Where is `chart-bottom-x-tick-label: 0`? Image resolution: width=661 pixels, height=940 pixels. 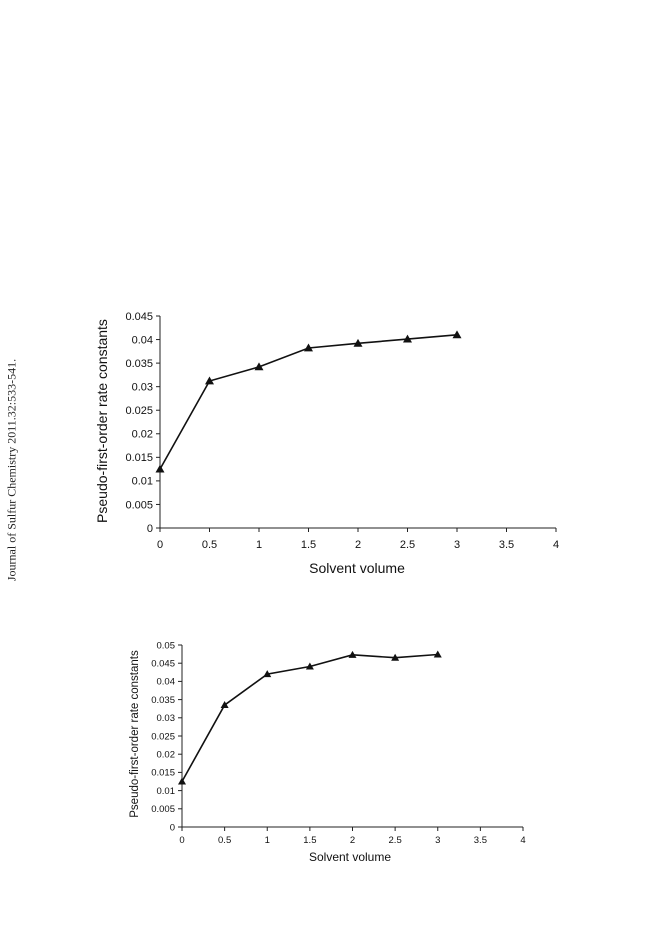
chart-bottom-x-tick-label: 0 is located at coordinates (181, 840).